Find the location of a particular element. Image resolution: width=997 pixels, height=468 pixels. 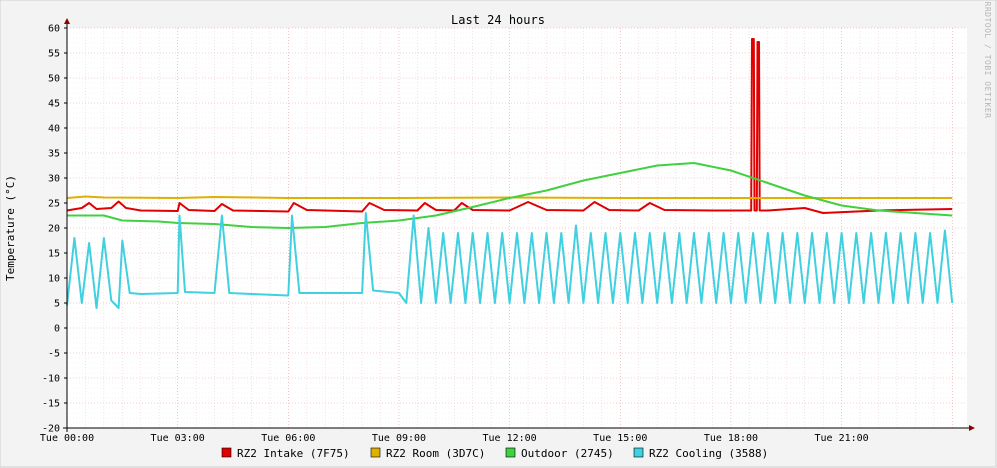

y-tick-labels: -20 -15 -10 -5 0 5 10 15 20 25 30 35 40 45 50 55 60 is located at coordinates (51, 229).